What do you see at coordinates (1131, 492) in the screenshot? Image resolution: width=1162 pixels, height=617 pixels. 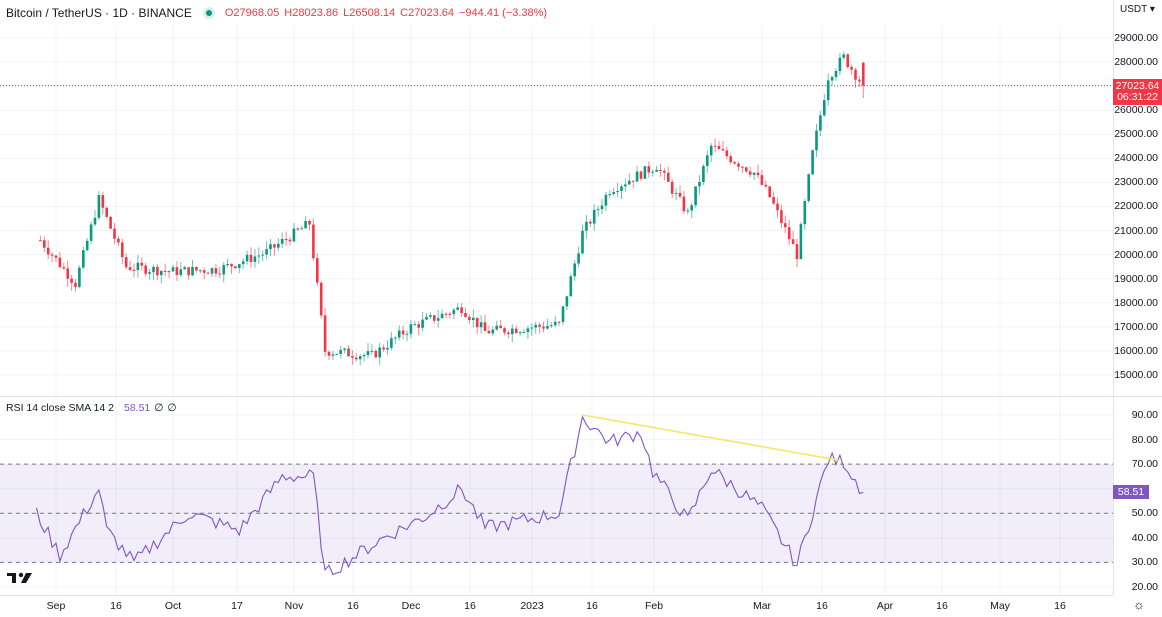 I see `rsi-value-badge: 58.51` at bounding box center [1131, 492].